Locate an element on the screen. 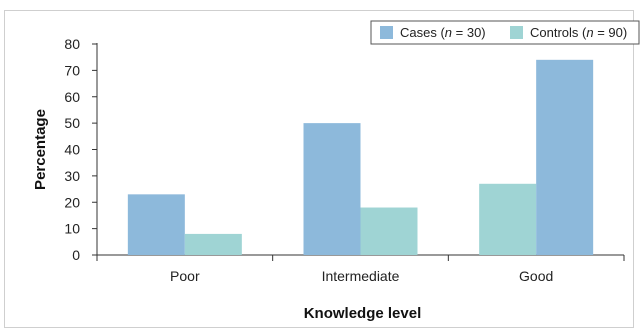 Image resolution: width=640 pixels, height=332 pixels. legend-swatch-cases is located at coordinates (386, 32).